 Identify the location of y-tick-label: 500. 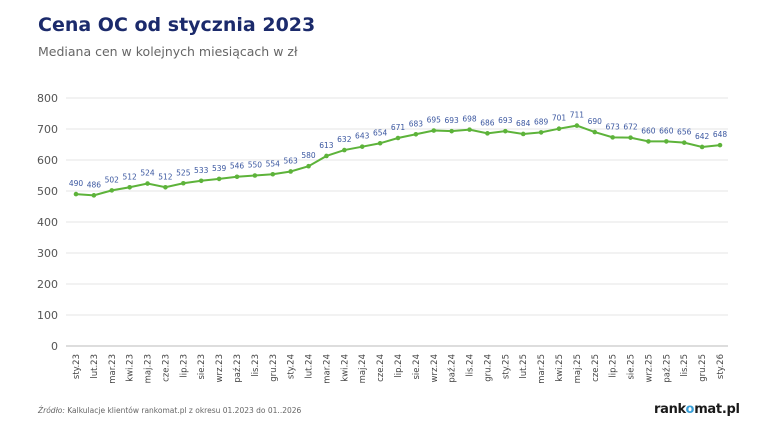
(47, 191).